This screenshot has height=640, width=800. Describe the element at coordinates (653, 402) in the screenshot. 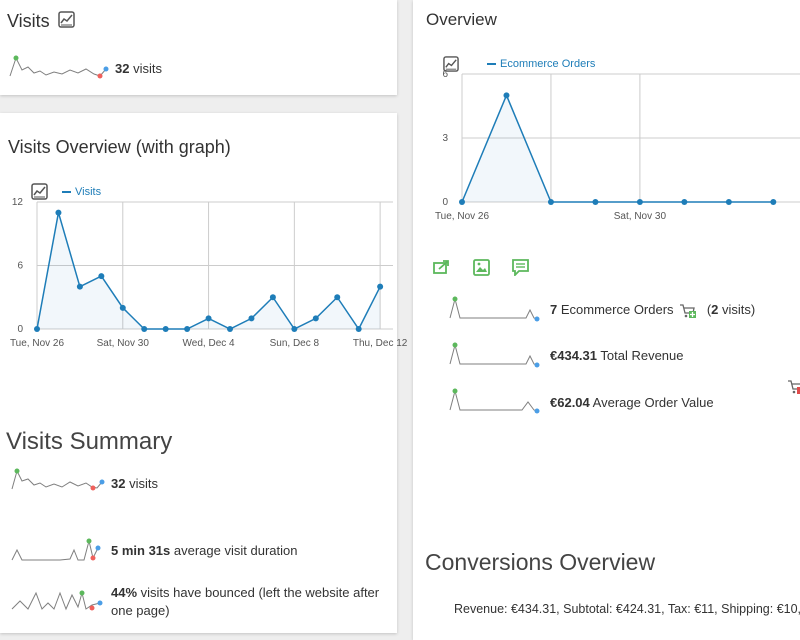

I see `avg-order-value-label: Average Order Value` at that location.